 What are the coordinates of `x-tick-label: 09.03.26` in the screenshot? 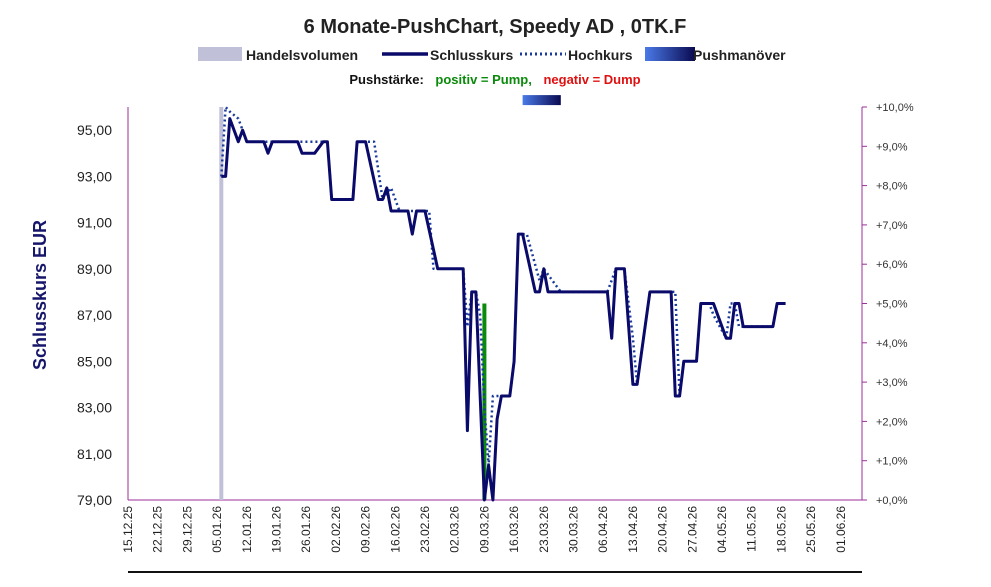 It's located at (484, 529).